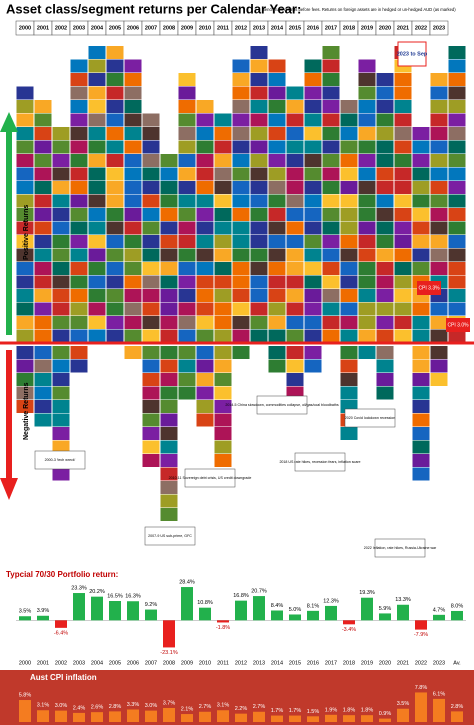 The width and height of the screenshot is (474, 725). I want to click on x-tick-label: 2018, so click(349, 663).